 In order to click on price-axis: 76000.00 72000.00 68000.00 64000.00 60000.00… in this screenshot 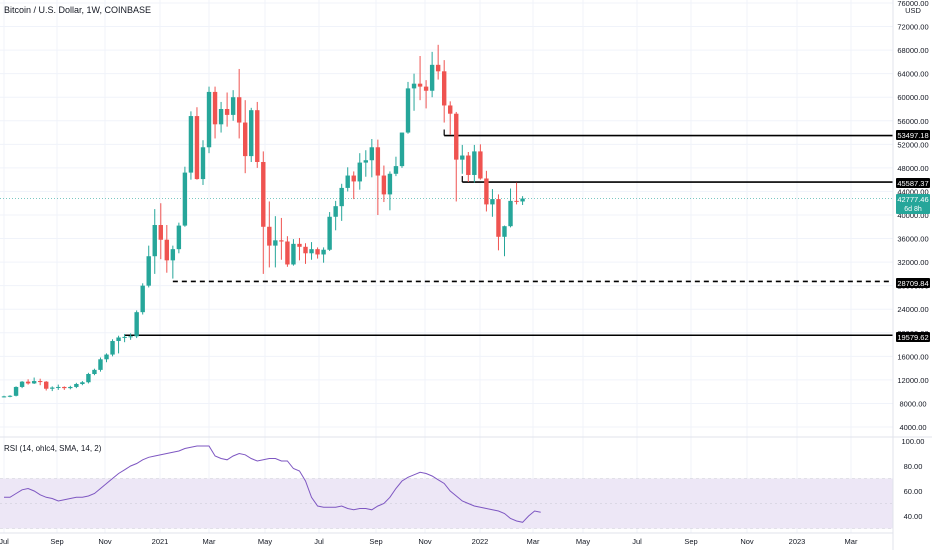, I will do `click(912, 216)`.